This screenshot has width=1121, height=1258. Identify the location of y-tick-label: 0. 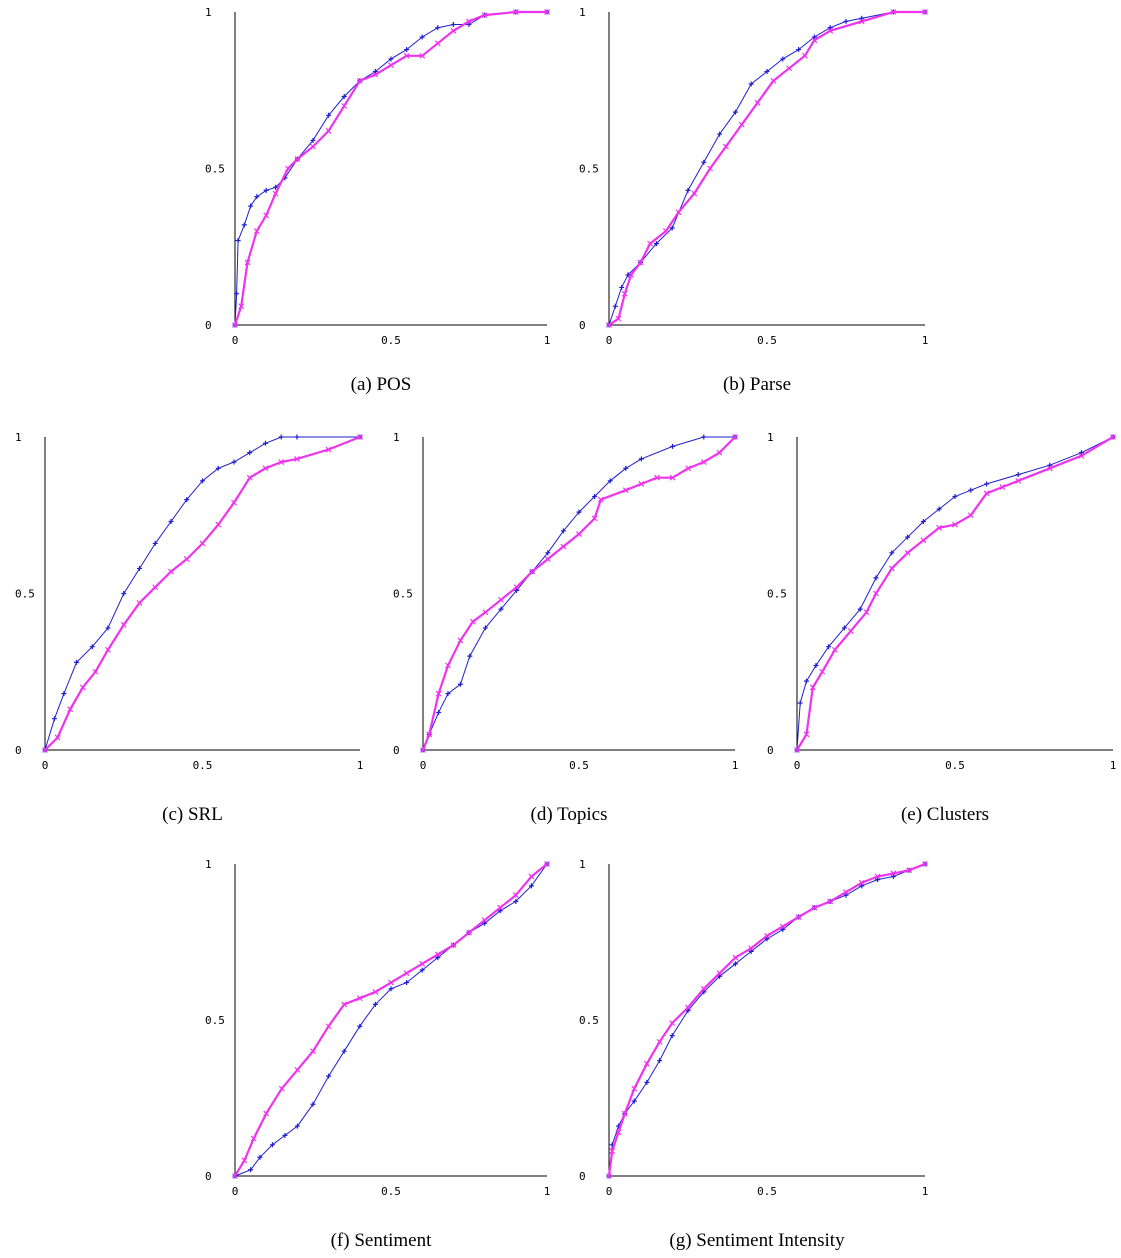
(770, 750).